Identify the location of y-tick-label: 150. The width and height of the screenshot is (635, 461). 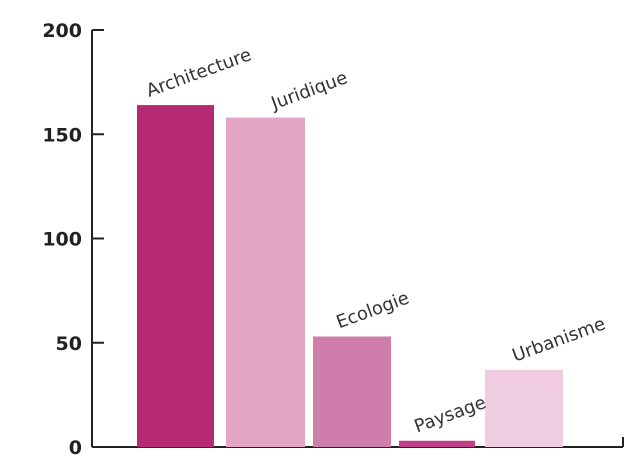
(62, 135).